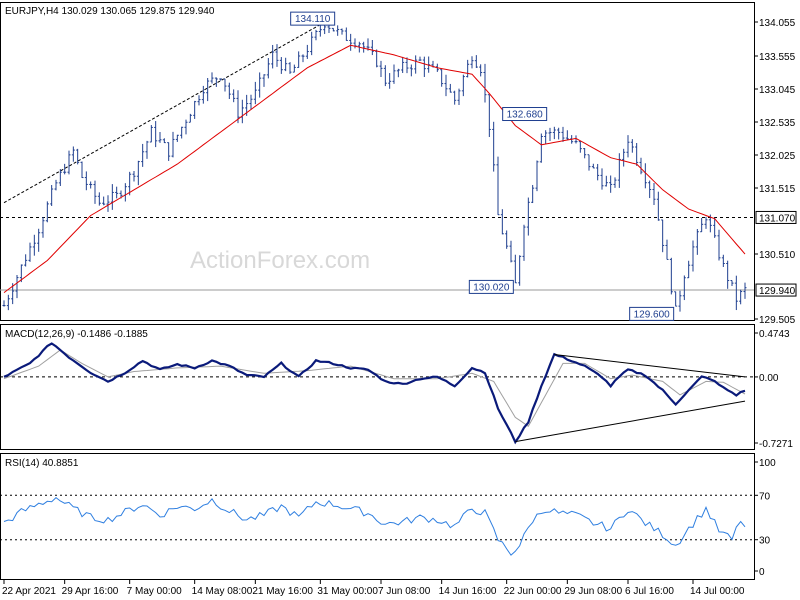 This screenshot has width=800, height=600. What do you see at coordinates (533, 591) in the screenshot?
I see `time-axis-tick-label: 22 Jun 00:00` at bounding box center [533, 591].